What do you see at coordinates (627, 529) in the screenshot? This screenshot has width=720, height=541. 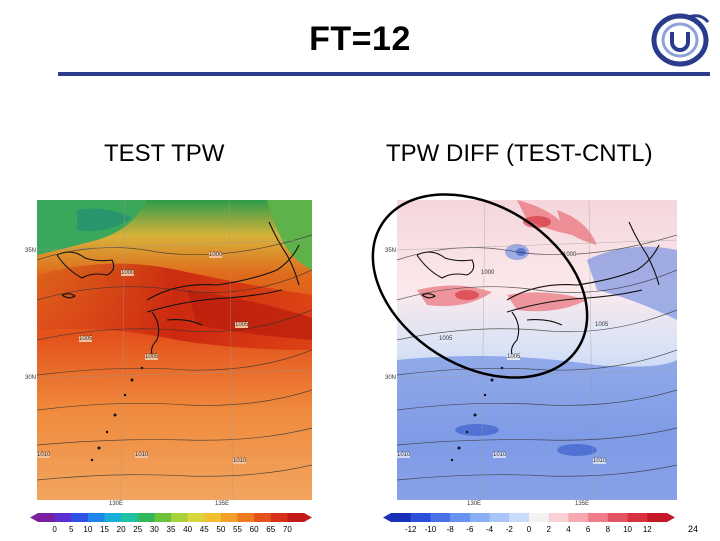 I see `tpw-diff-colorbar-tick-label: 10` at bounding box center [627, 529].